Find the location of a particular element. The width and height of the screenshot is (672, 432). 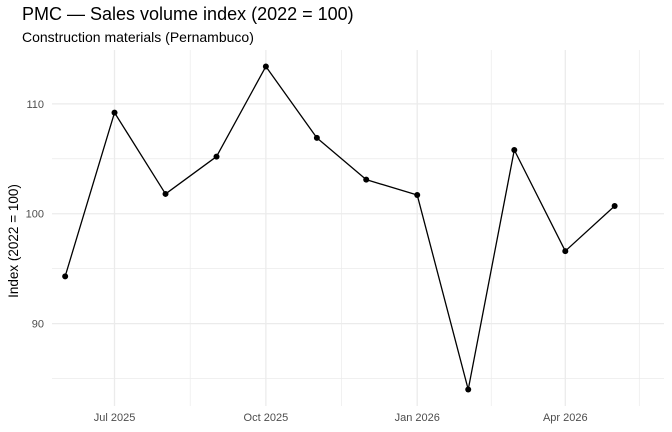

y-tick-label: 90 is located at coordinates (38, 325).